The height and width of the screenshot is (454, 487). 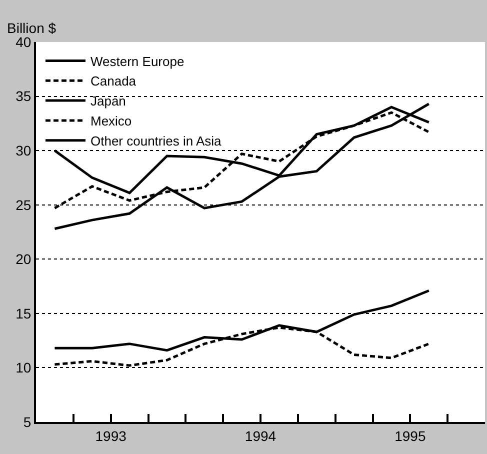 I want to click on x-tick-label: 1995, so click(x=410, y=436).